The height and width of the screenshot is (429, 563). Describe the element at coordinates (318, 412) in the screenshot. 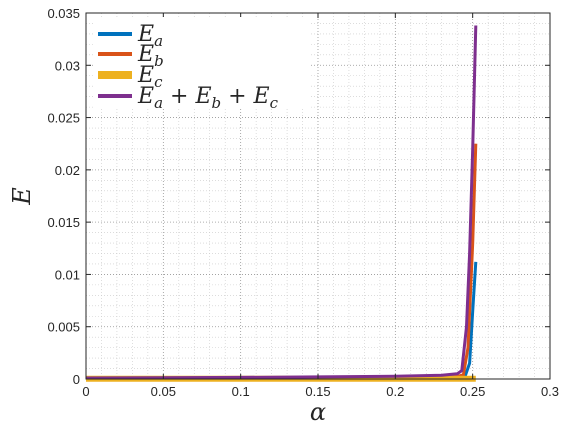

I see `x-axis-title: α` at that location.